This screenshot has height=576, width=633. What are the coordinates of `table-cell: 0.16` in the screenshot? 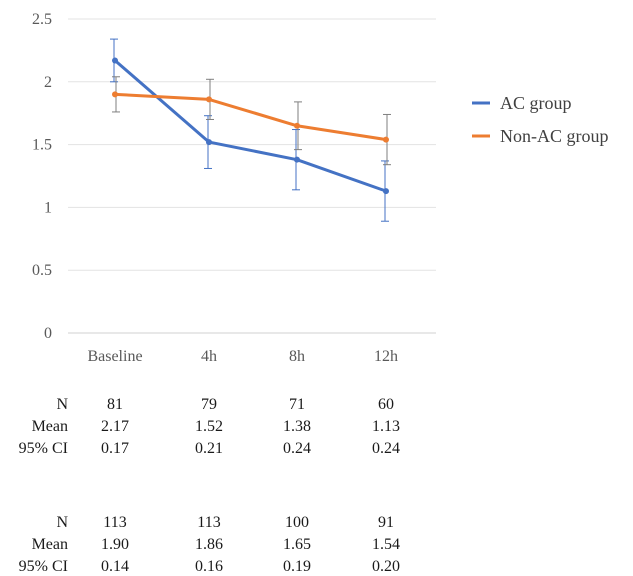 It's located at (209, 567).